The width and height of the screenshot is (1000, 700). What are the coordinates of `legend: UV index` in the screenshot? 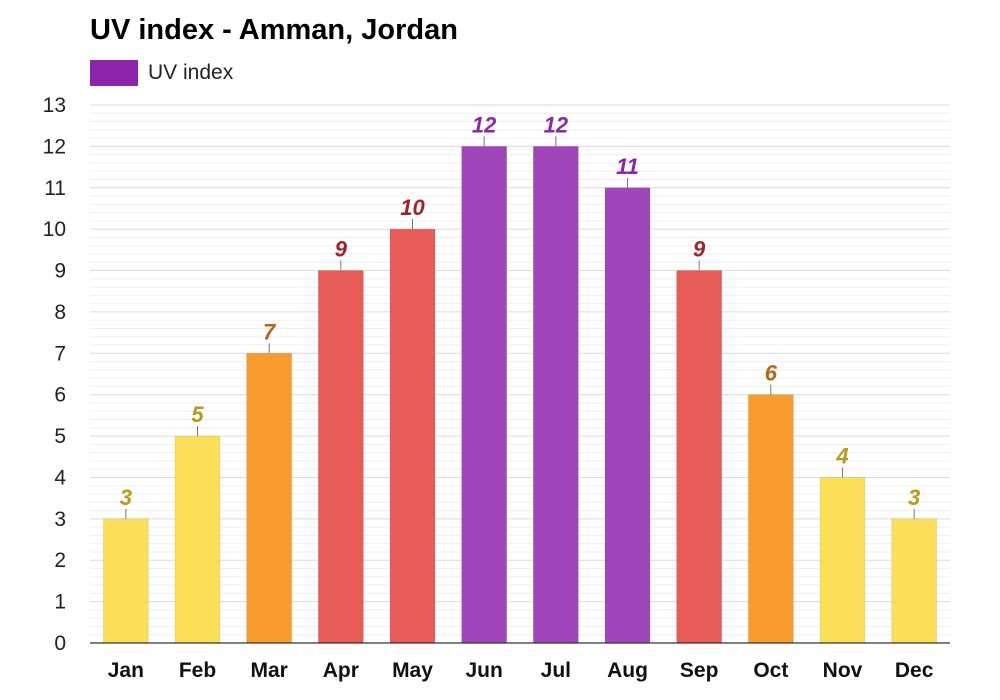 It's located at (161, 73).